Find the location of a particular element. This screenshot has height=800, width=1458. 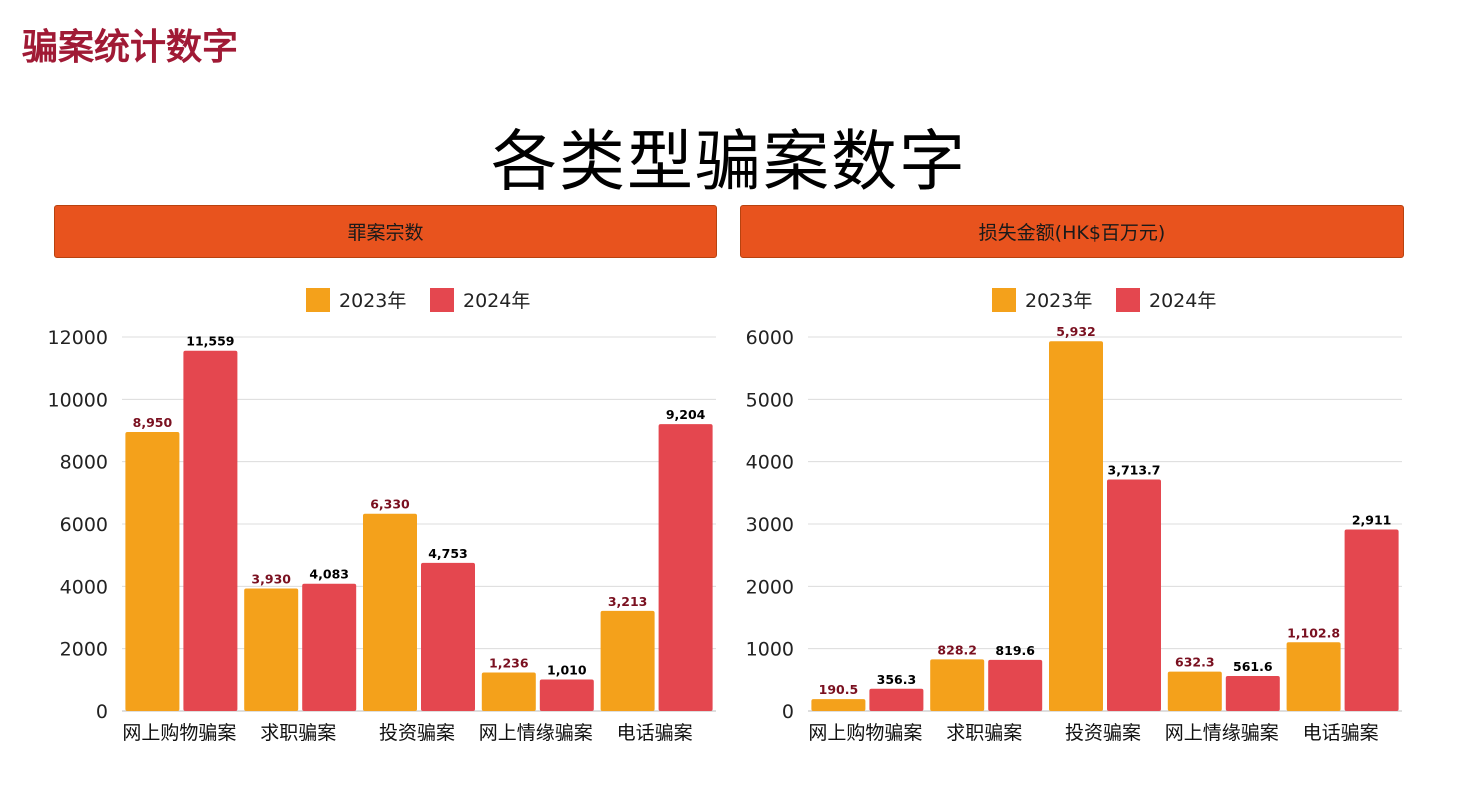

y-tick-label: 5000 is located at coordinates (770, 400).